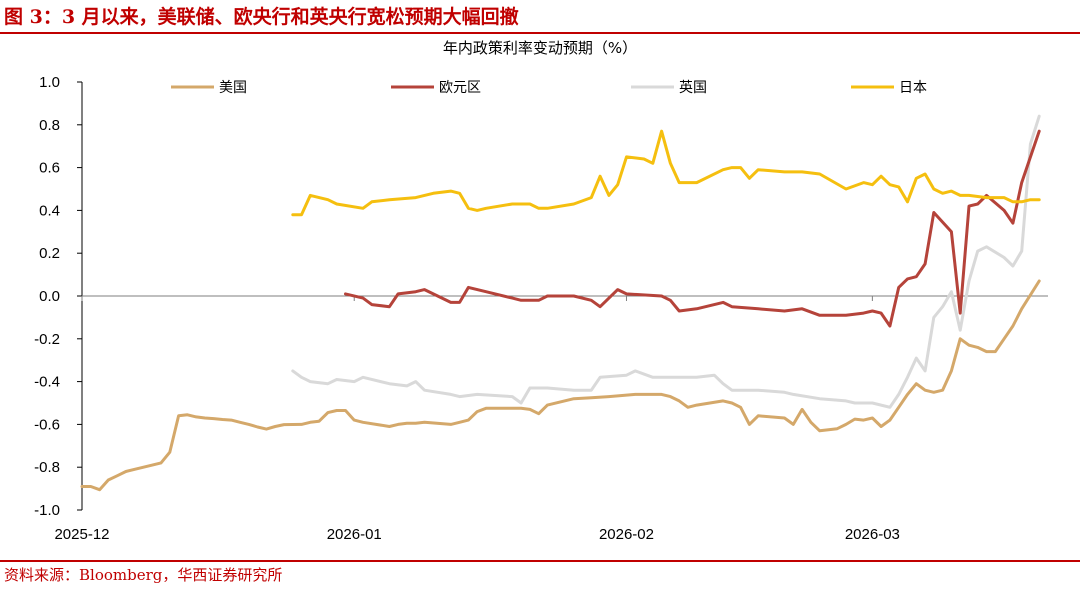 This screenshot has width=1080, height=591. I want to click on y-tick-label: -0.6, so click(47, 424).